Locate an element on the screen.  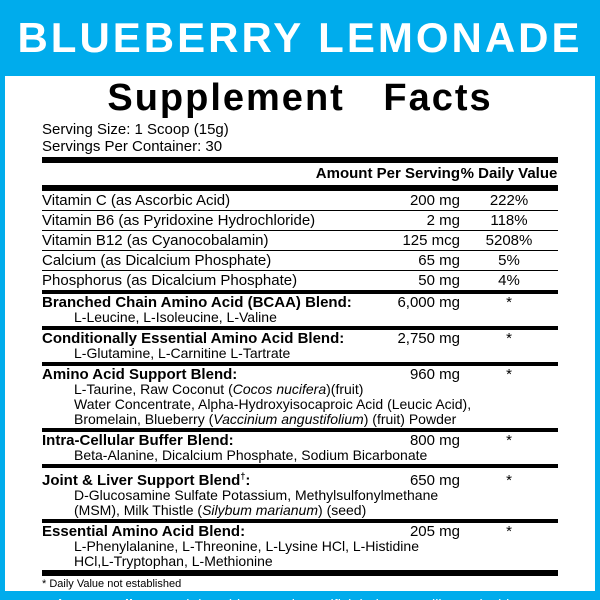
ingredient-name: Vitamin B6 (as Pyridoxine Hydrochloride) is located at coordinates (203, 220).